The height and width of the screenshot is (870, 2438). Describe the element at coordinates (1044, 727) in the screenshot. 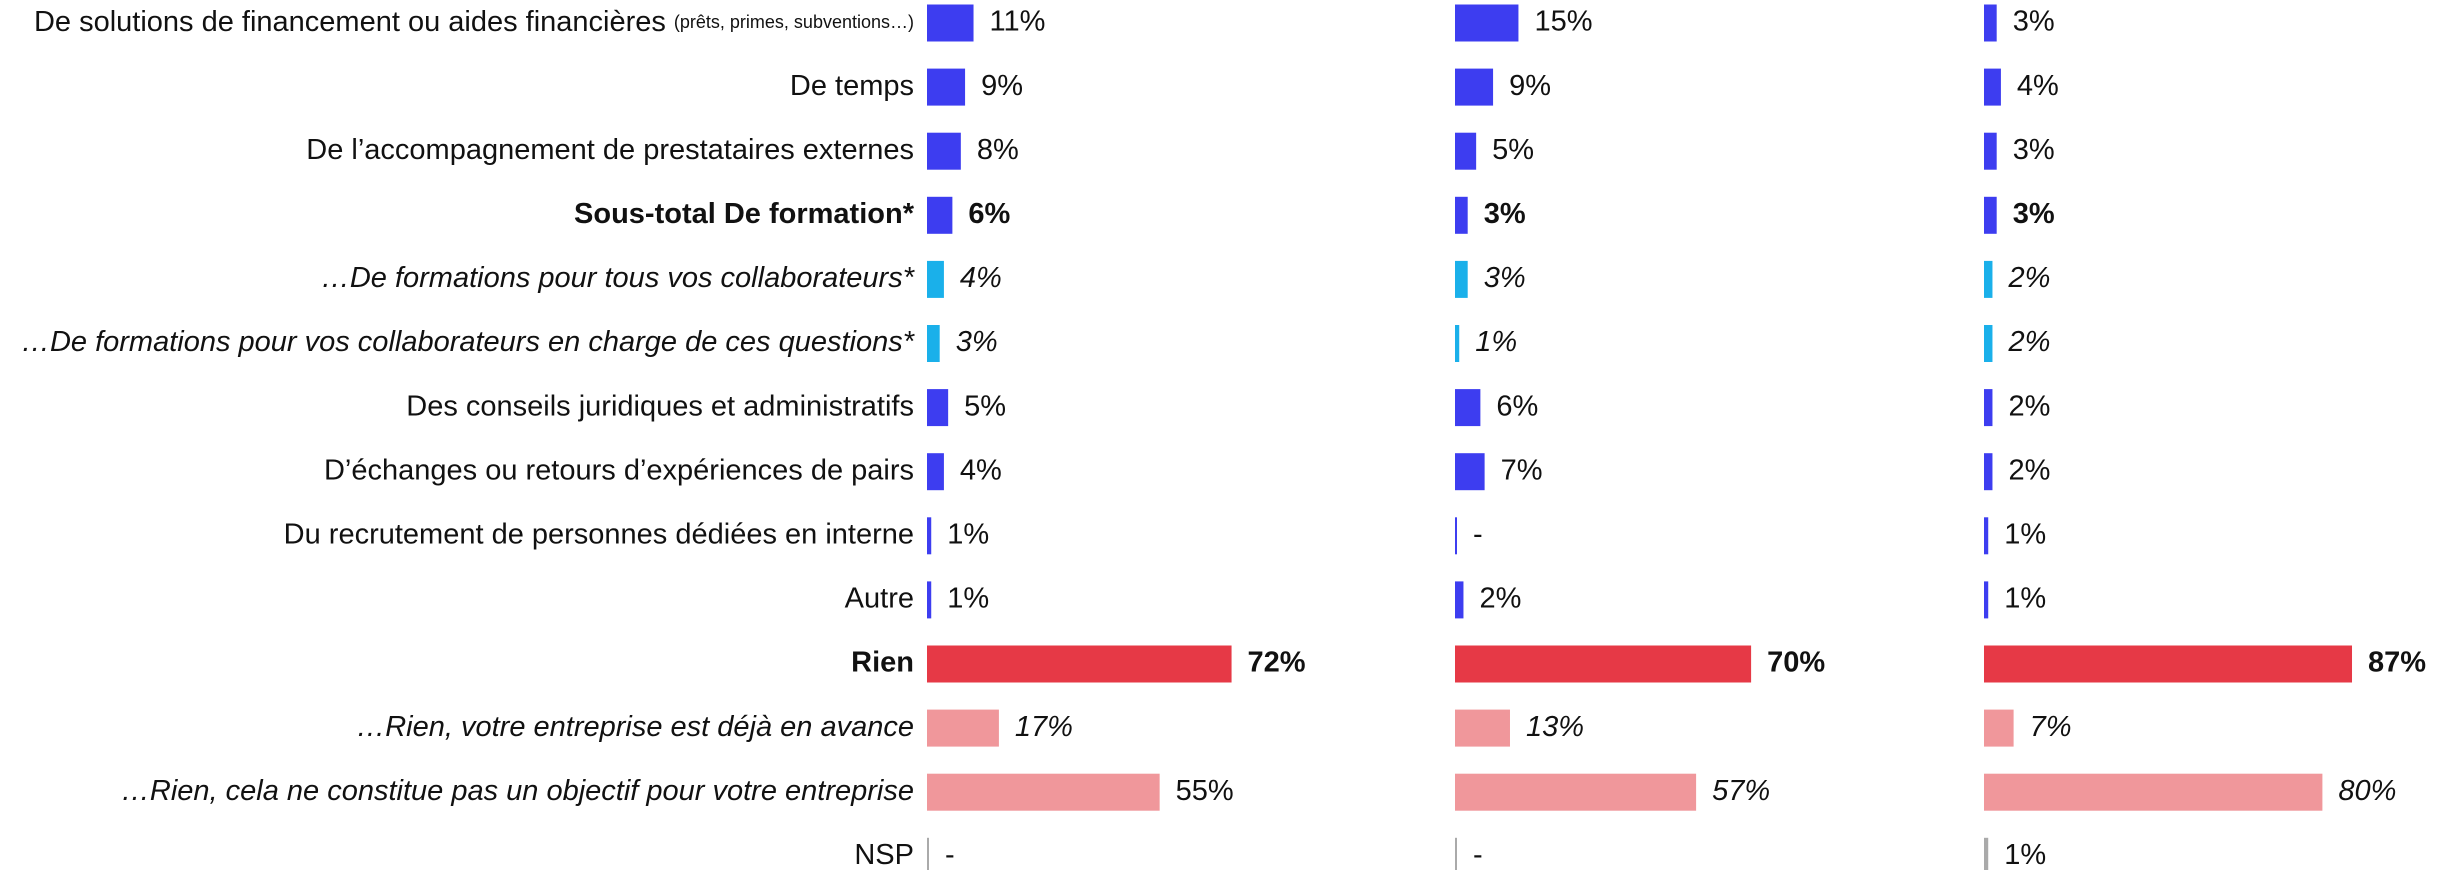

I see `value-label: 17%` at that location.